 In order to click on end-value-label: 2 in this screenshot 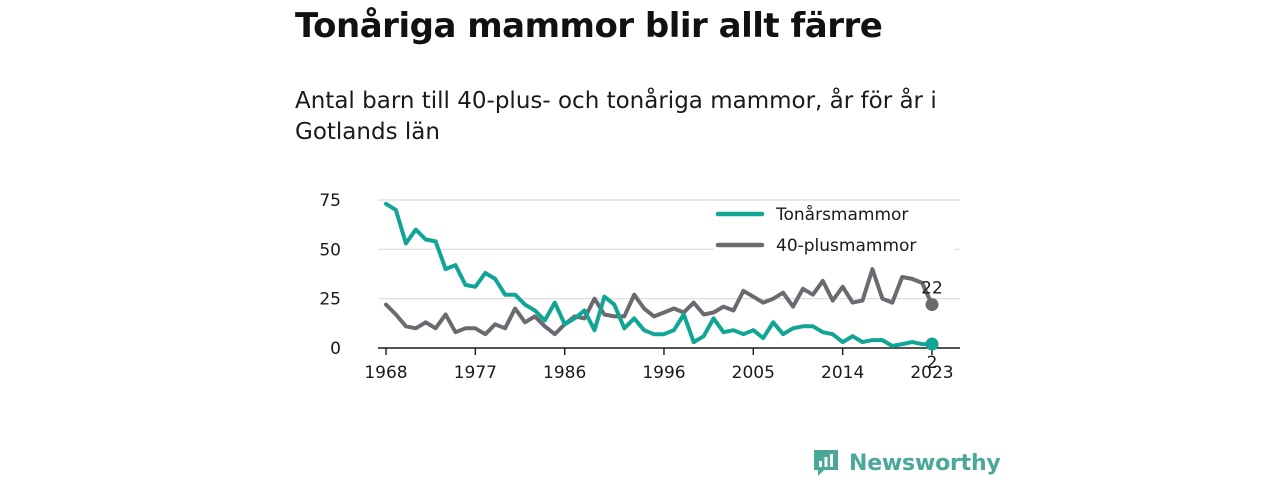, I will do `click(932, 363)`.